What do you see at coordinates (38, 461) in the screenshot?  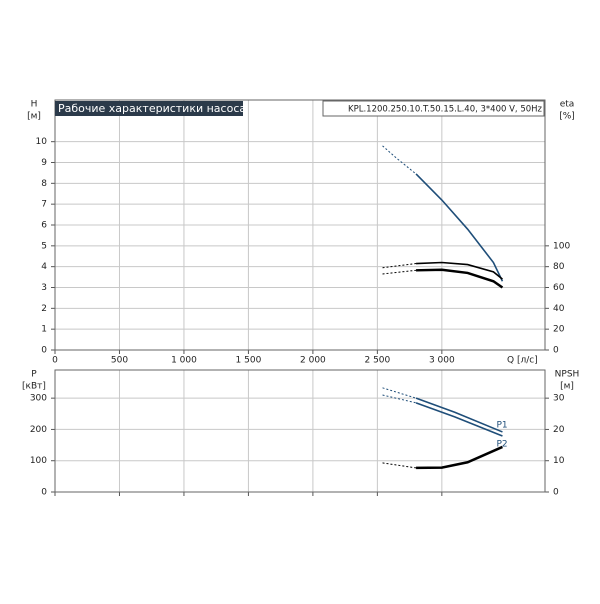 I see `y-tick-label: 100` at bounding box center [38, 461].